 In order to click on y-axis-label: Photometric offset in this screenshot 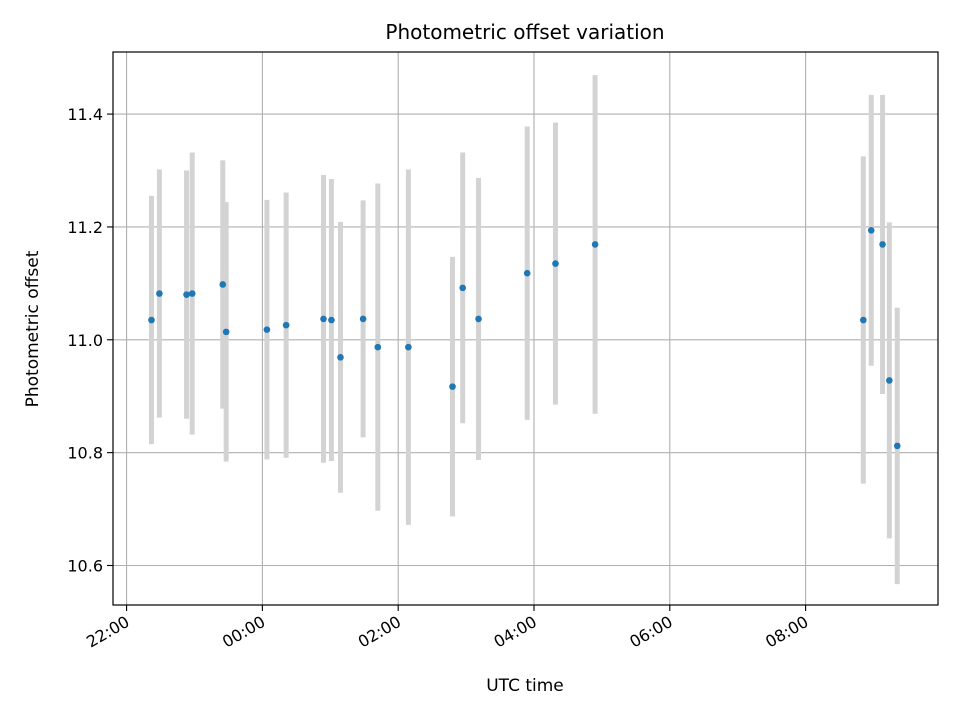, I will do `click(33, 328)`.